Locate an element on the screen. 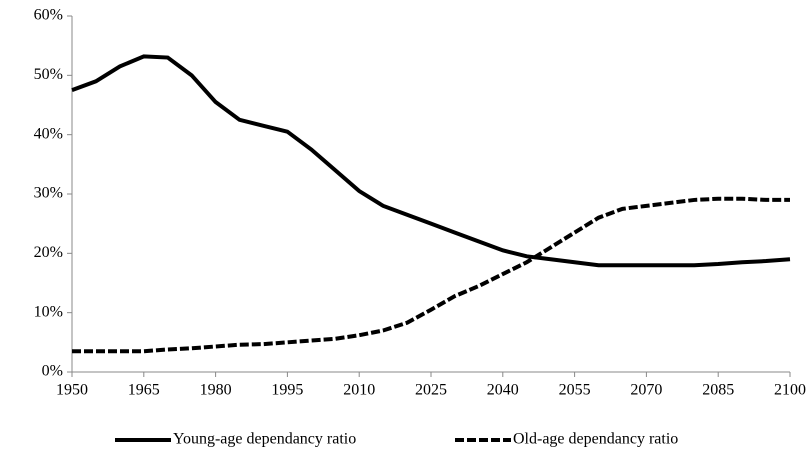  y-tick-label: 0% is located at coordinates (52, 371).